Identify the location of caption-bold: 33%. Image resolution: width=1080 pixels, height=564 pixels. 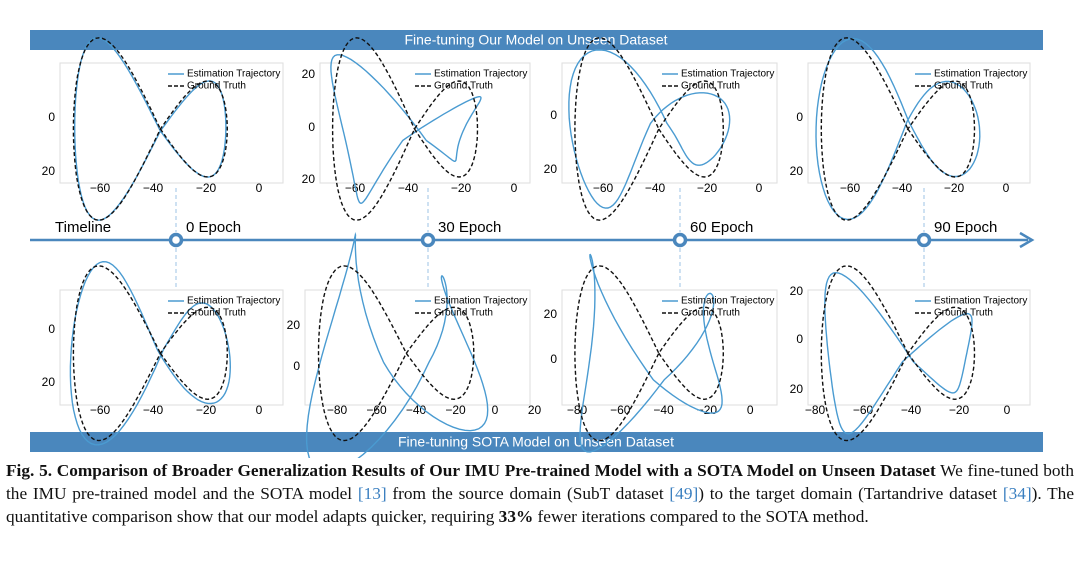
(516, 516).